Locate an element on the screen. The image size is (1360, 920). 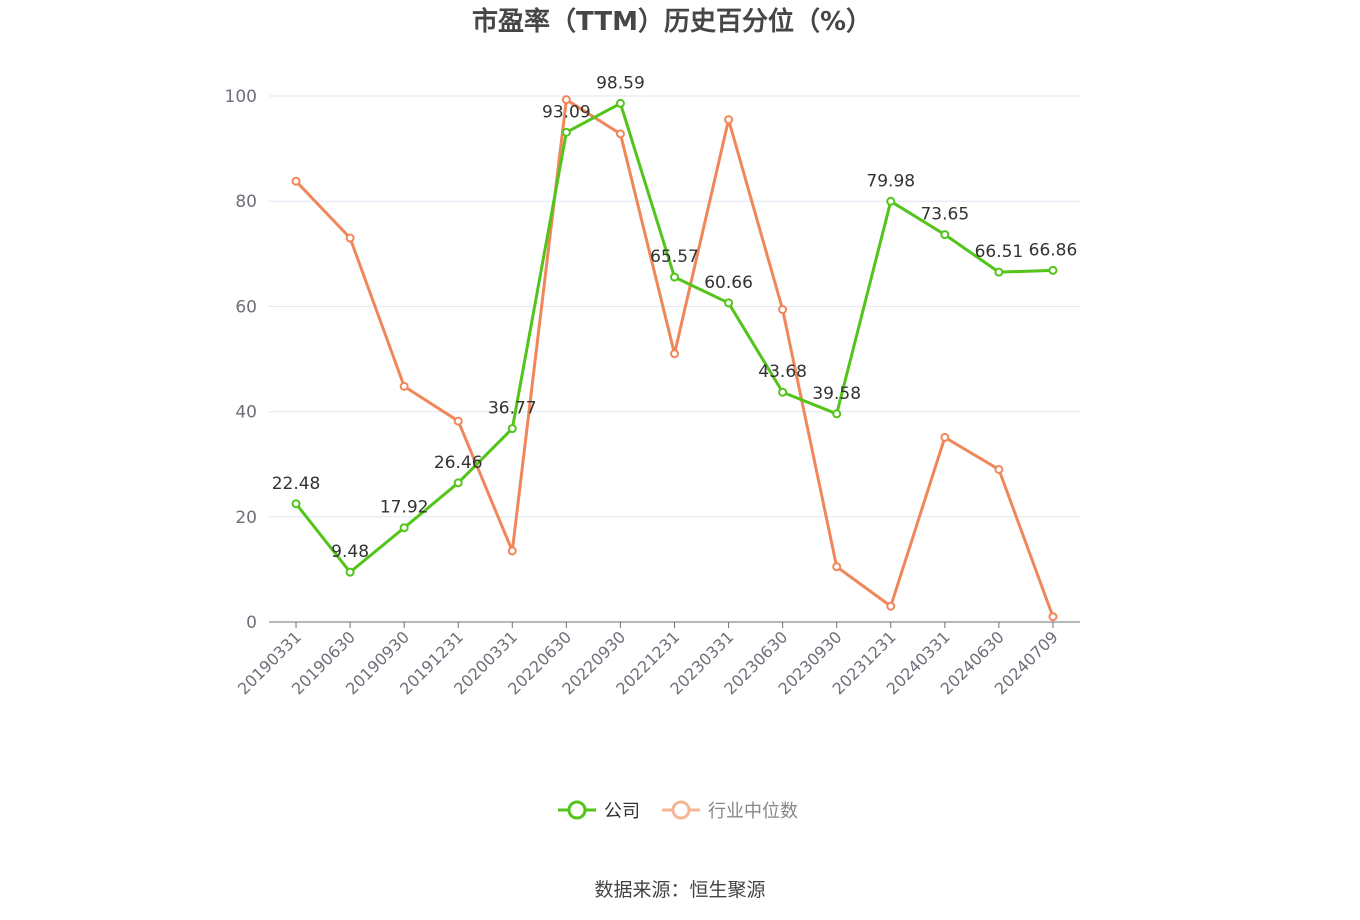
data-label: 9.48 is located at coordinates (350, 552).